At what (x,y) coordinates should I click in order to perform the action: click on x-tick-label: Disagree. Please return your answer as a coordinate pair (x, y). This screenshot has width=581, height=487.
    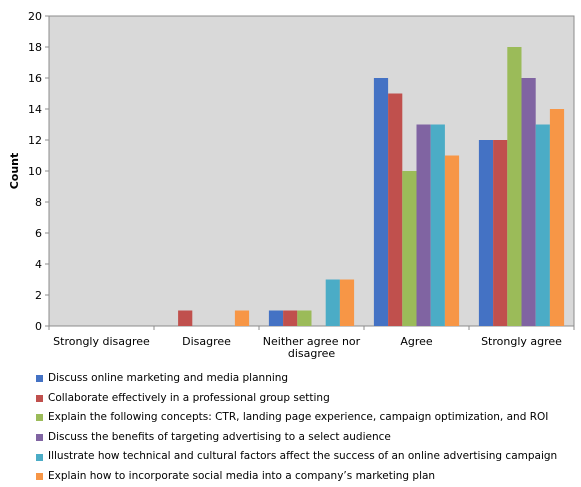
    Looking at the image, I should click on (206, 341).